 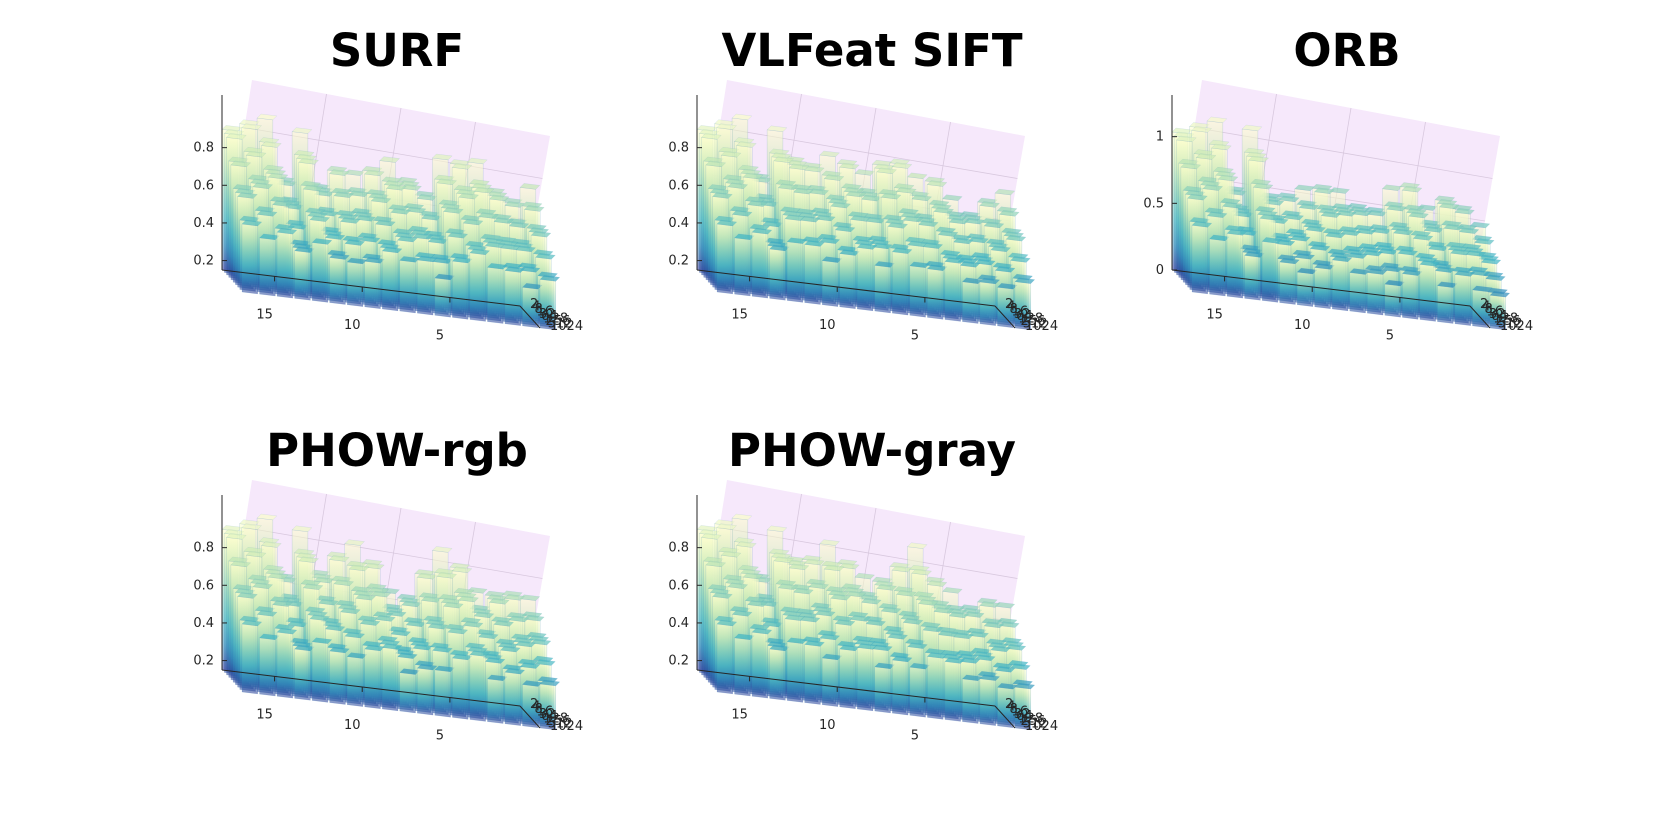 I want to click on x-axis-line, so click(x=1321, y=288).